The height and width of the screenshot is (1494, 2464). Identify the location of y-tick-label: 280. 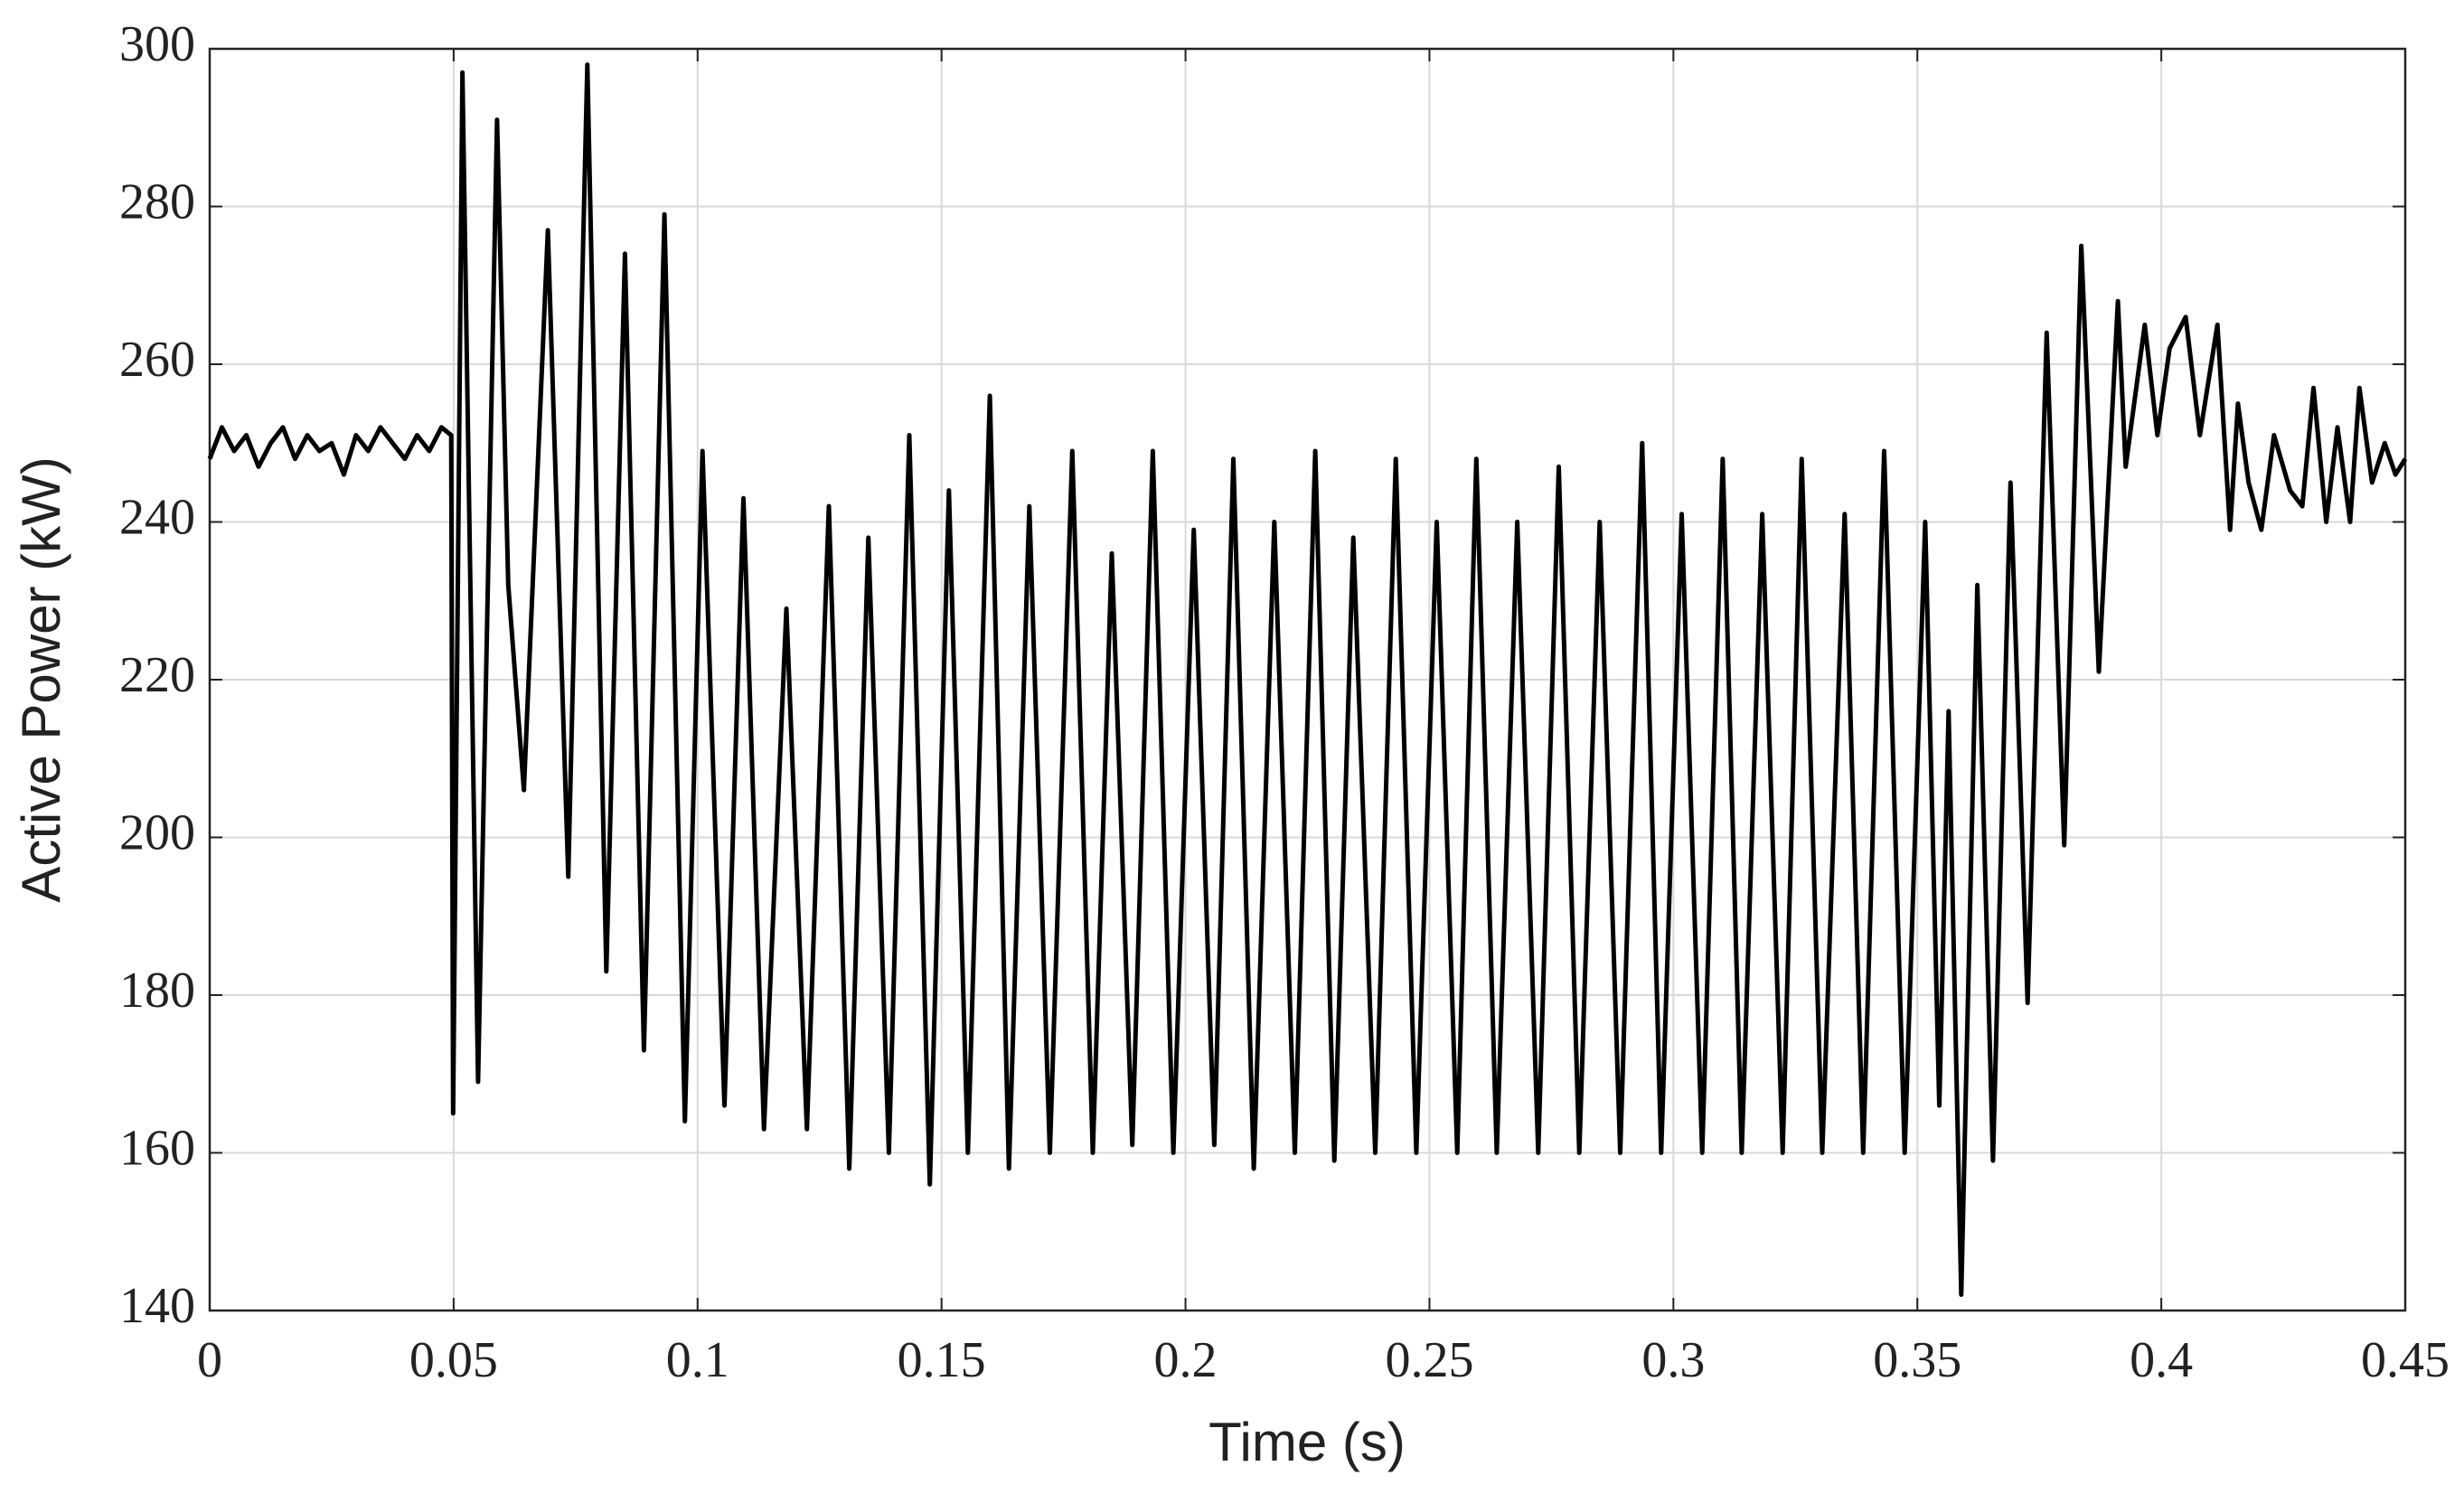
(157, 202).